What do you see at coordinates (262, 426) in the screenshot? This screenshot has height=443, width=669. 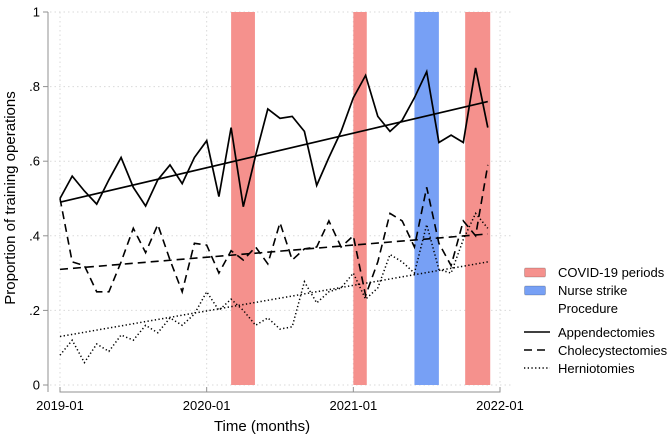 I see `x-axis-title: Time (months)` at bounding box center [262, 426].